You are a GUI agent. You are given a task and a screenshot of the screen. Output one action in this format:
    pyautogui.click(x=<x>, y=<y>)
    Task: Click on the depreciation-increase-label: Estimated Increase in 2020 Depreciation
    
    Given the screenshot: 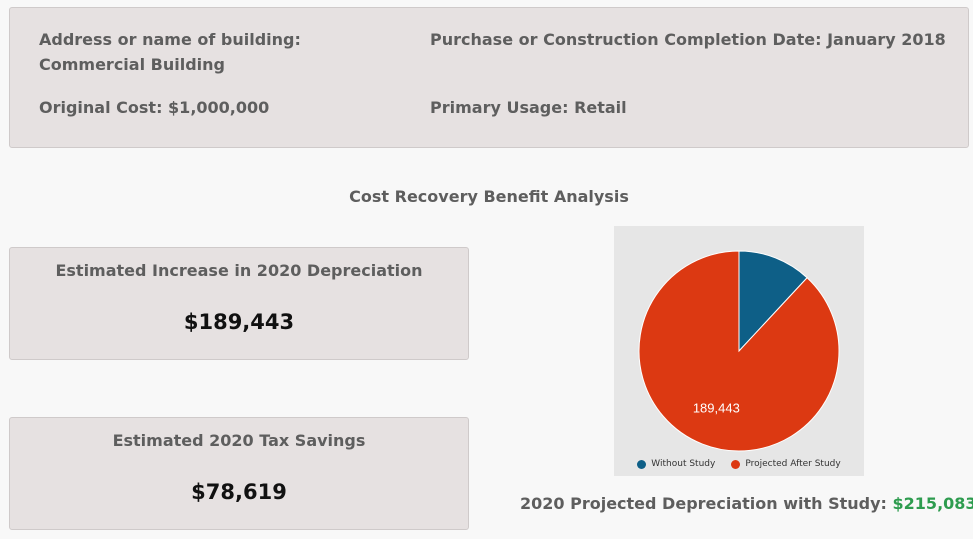 What is the action you would take?
    pyautogui.click(x=239, y=270)
    